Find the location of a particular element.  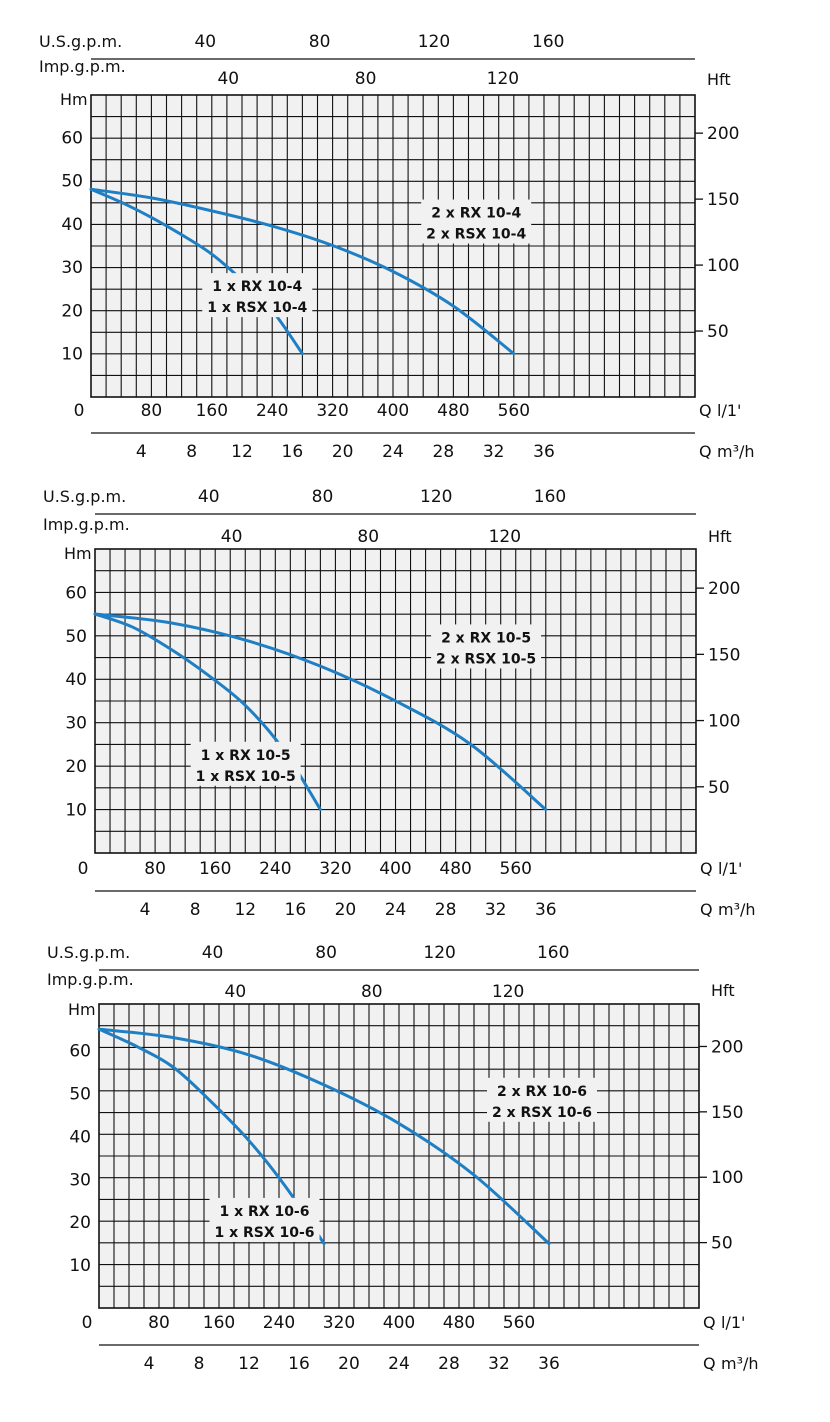

series-label-1: 1 x RX 10-4 1 x RSX 10-4 is located at coordinates (257, 295).